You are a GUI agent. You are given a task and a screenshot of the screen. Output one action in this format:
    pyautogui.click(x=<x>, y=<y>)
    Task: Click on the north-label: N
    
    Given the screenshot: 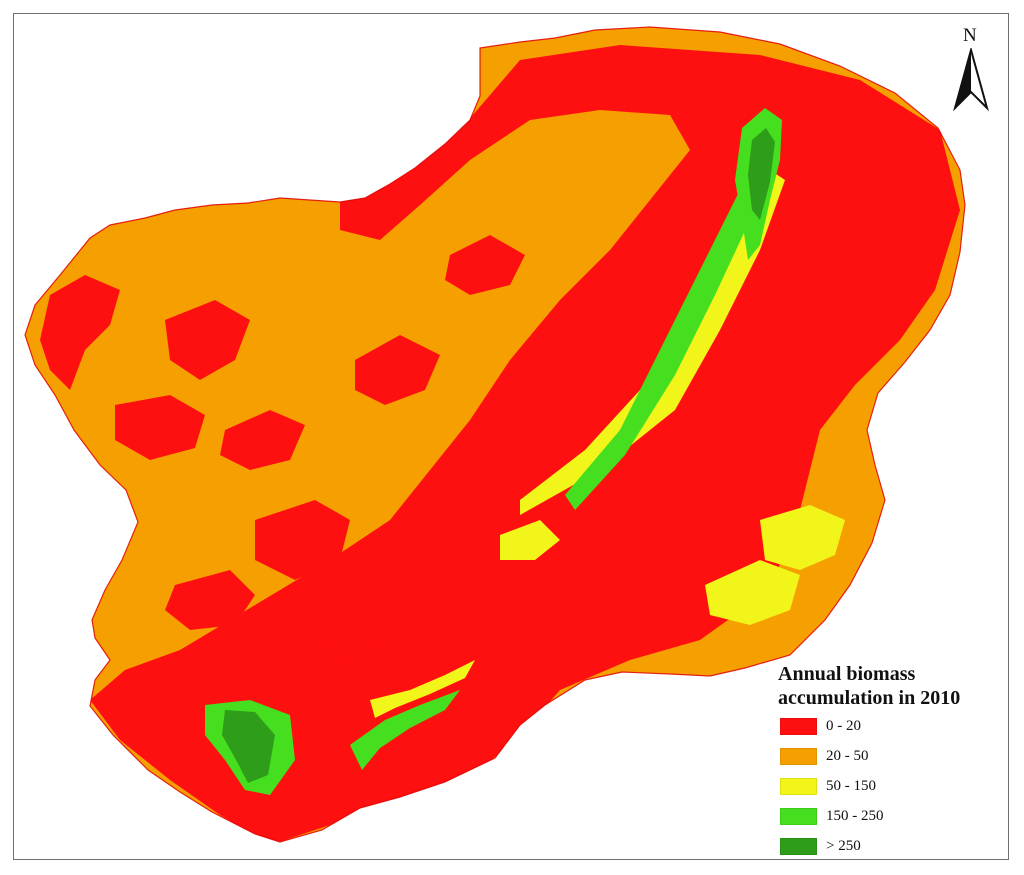 What is the action you would take?
    pyautogui.click(x=970, y=35)
    